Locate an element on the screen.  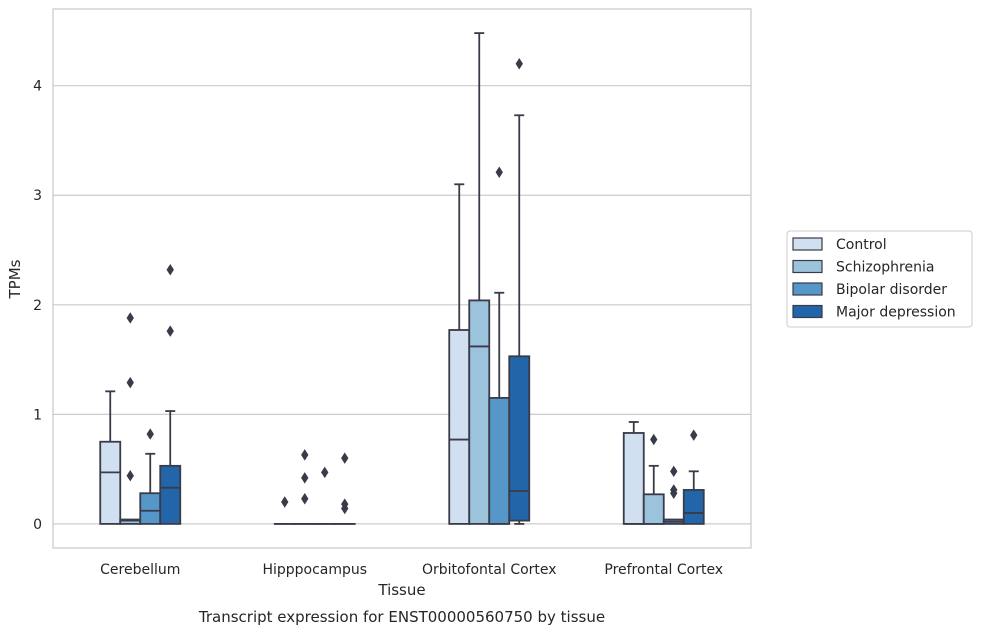
y-tick-label: 1 is located at coordinates (37, 415).